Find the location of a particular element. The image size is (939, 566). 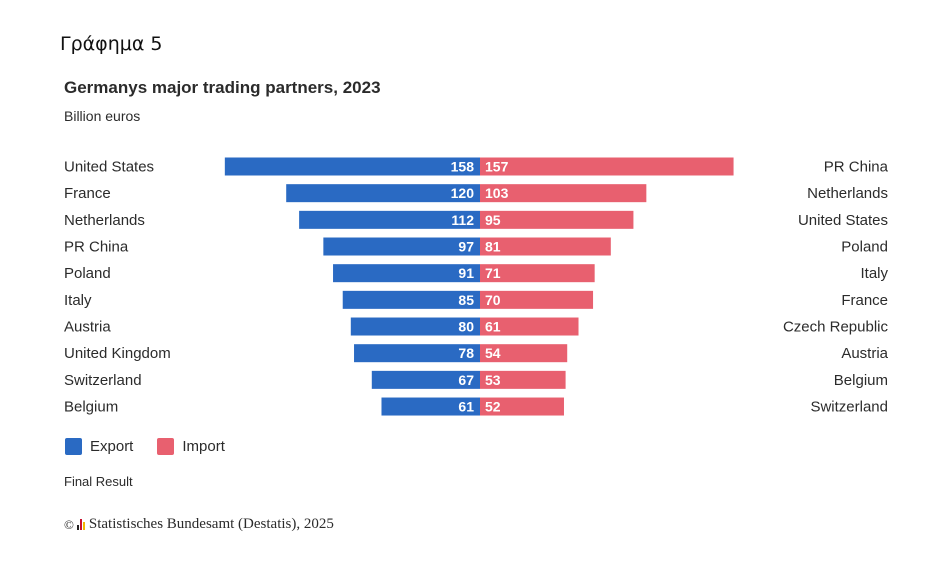

export-category-label: France is located at coordinates (87, 193).